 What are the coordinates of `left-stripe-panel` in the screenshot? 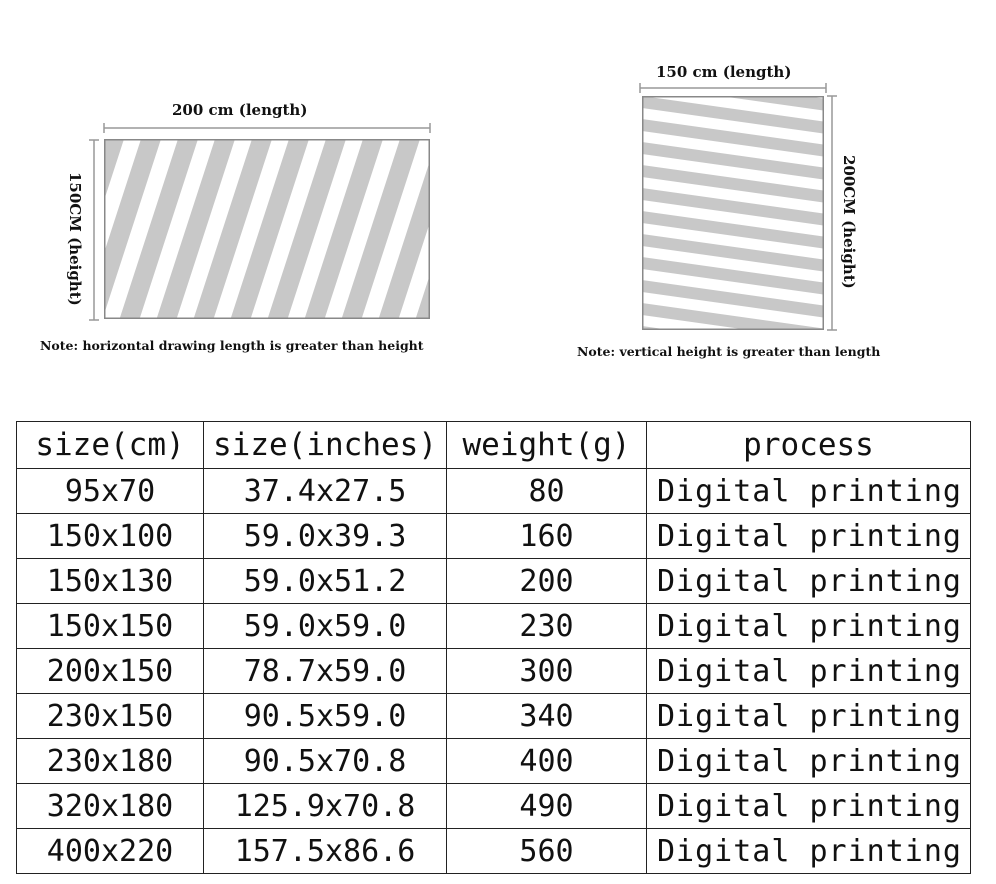 It's located at (267, 229).